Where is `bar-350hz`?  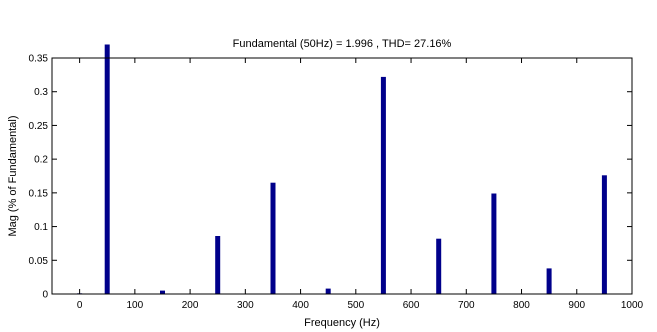 bar-350hz is located at coordinates (273, 238).